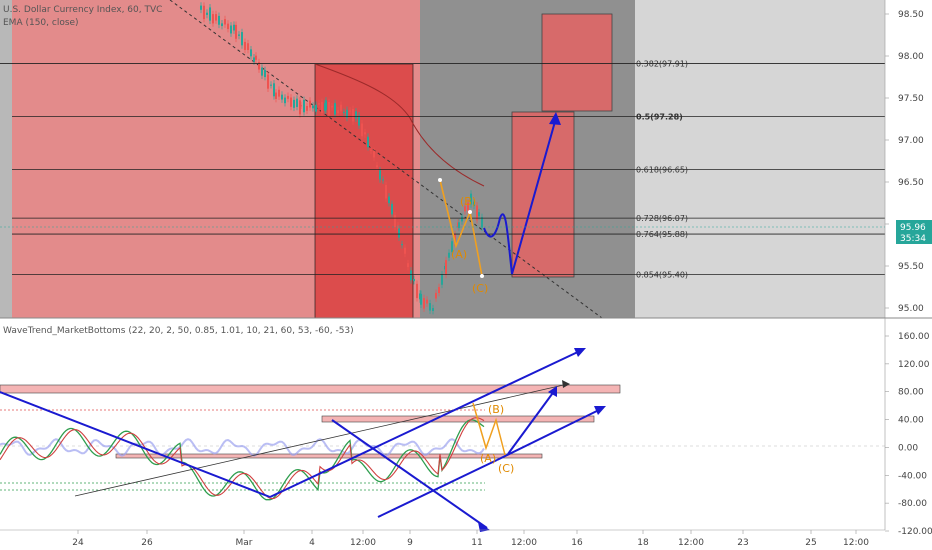 This screenshot has height=550, width=932. Describe the element at coordinates (82, 10) in the screenshot. I see `symbol-title: U.S. Dollar Currency Index, 60, TVC` at that location.